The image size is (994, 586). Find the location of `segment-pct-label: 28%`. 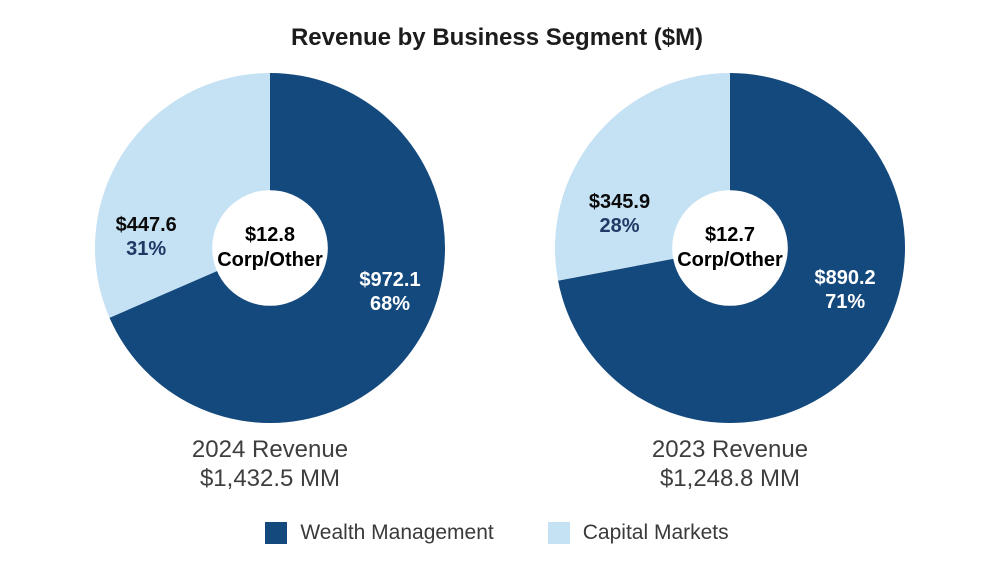

segment-pct-label: 28% is located at coordinates (619, 226).